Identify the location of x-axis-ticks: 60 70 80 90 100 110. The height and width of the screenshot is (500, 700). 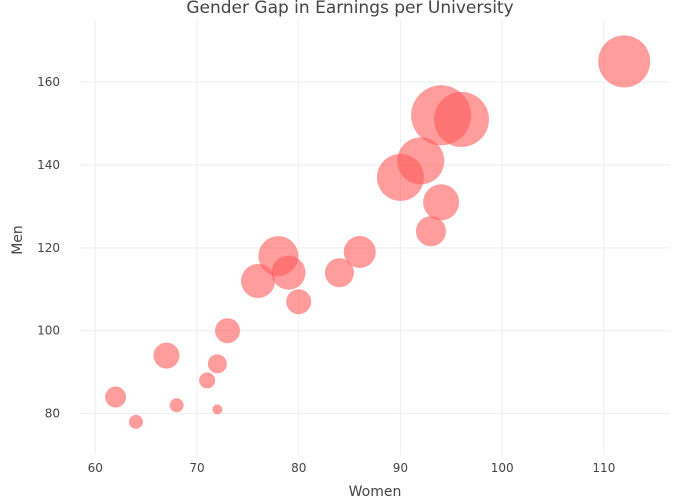
(352, 468).